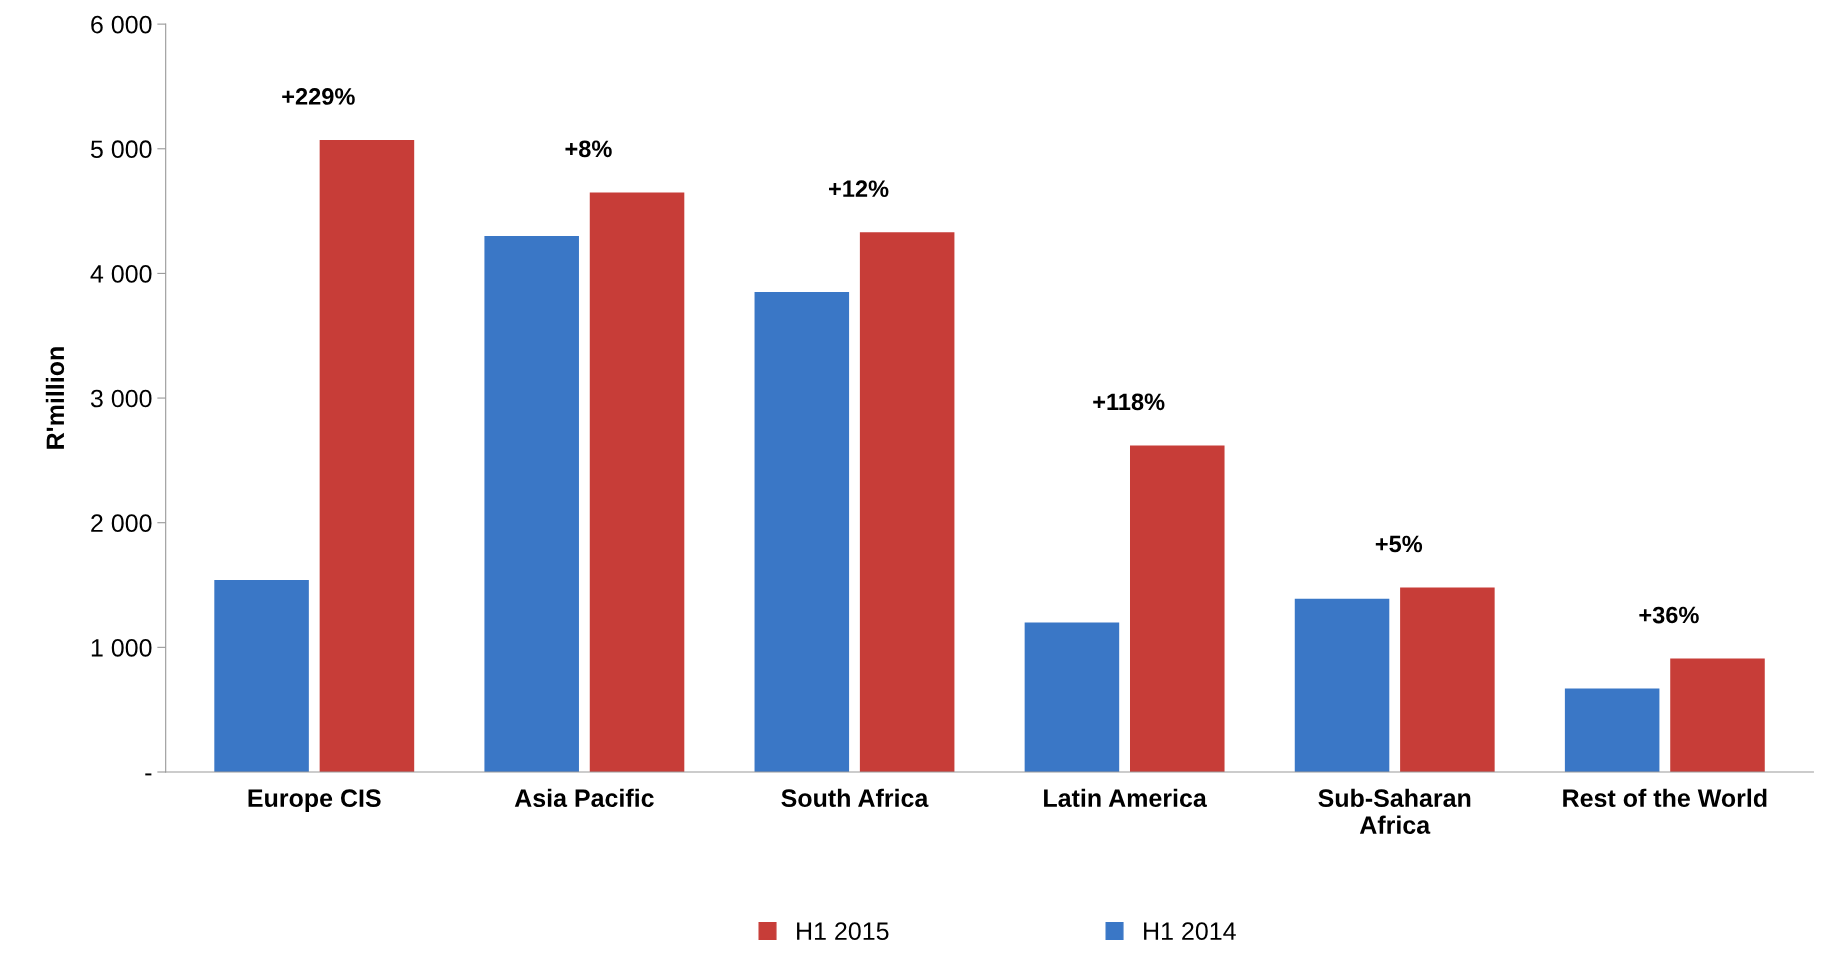 The image size is (1841, 965). What do you see at coordinates (1665, 798) in the screenshot?
I see `x-tick-label: Rest of the World` at bounding box center [1665, 798].